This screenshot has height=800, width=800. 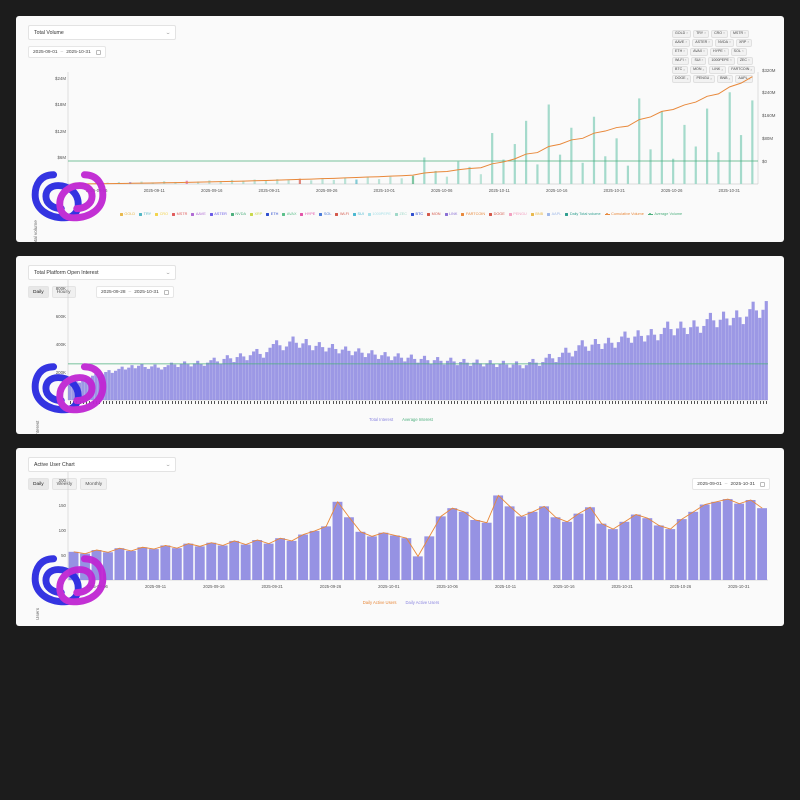 I want to click on legend-item-mon: MON, so click(x=434, y=214).